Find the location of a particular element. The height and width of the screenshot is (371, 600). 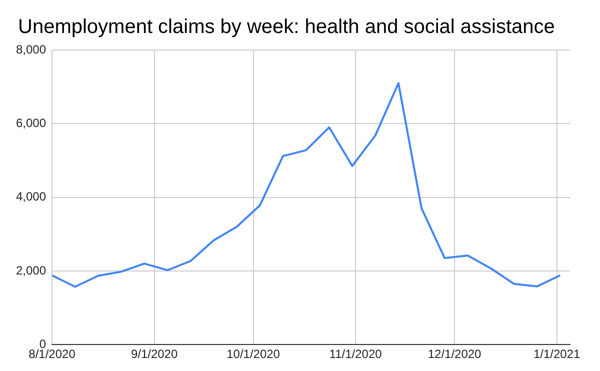

x-tick-label: 10/1/2020 is located at coordinates (253, 354).